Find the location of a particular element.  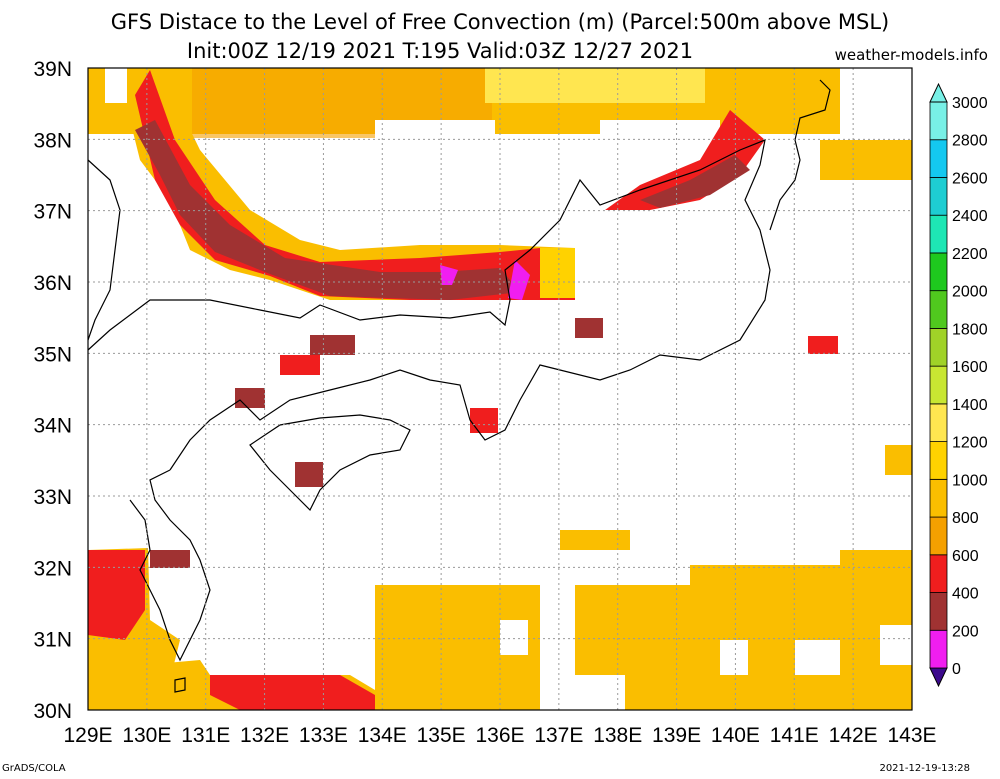

colorbar-tick-label: 800 is located at coordinates (965, 518).